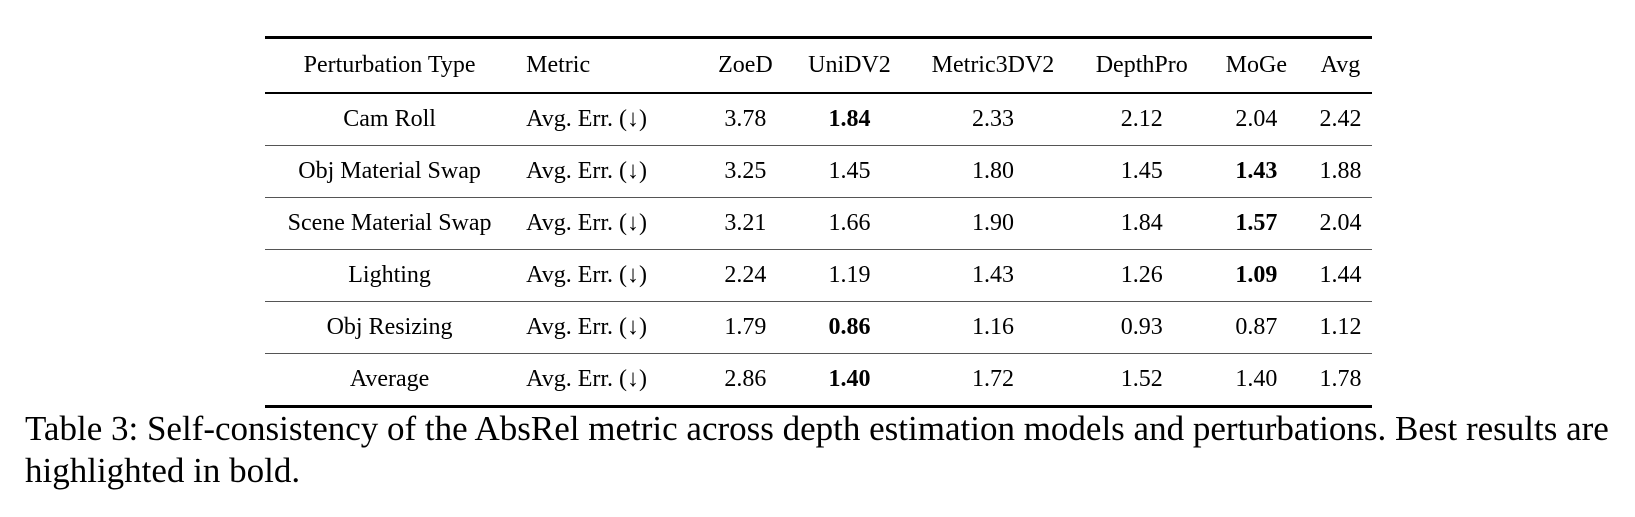  I want to click on cell-depthpro: 0.93, so click(1141, 327).